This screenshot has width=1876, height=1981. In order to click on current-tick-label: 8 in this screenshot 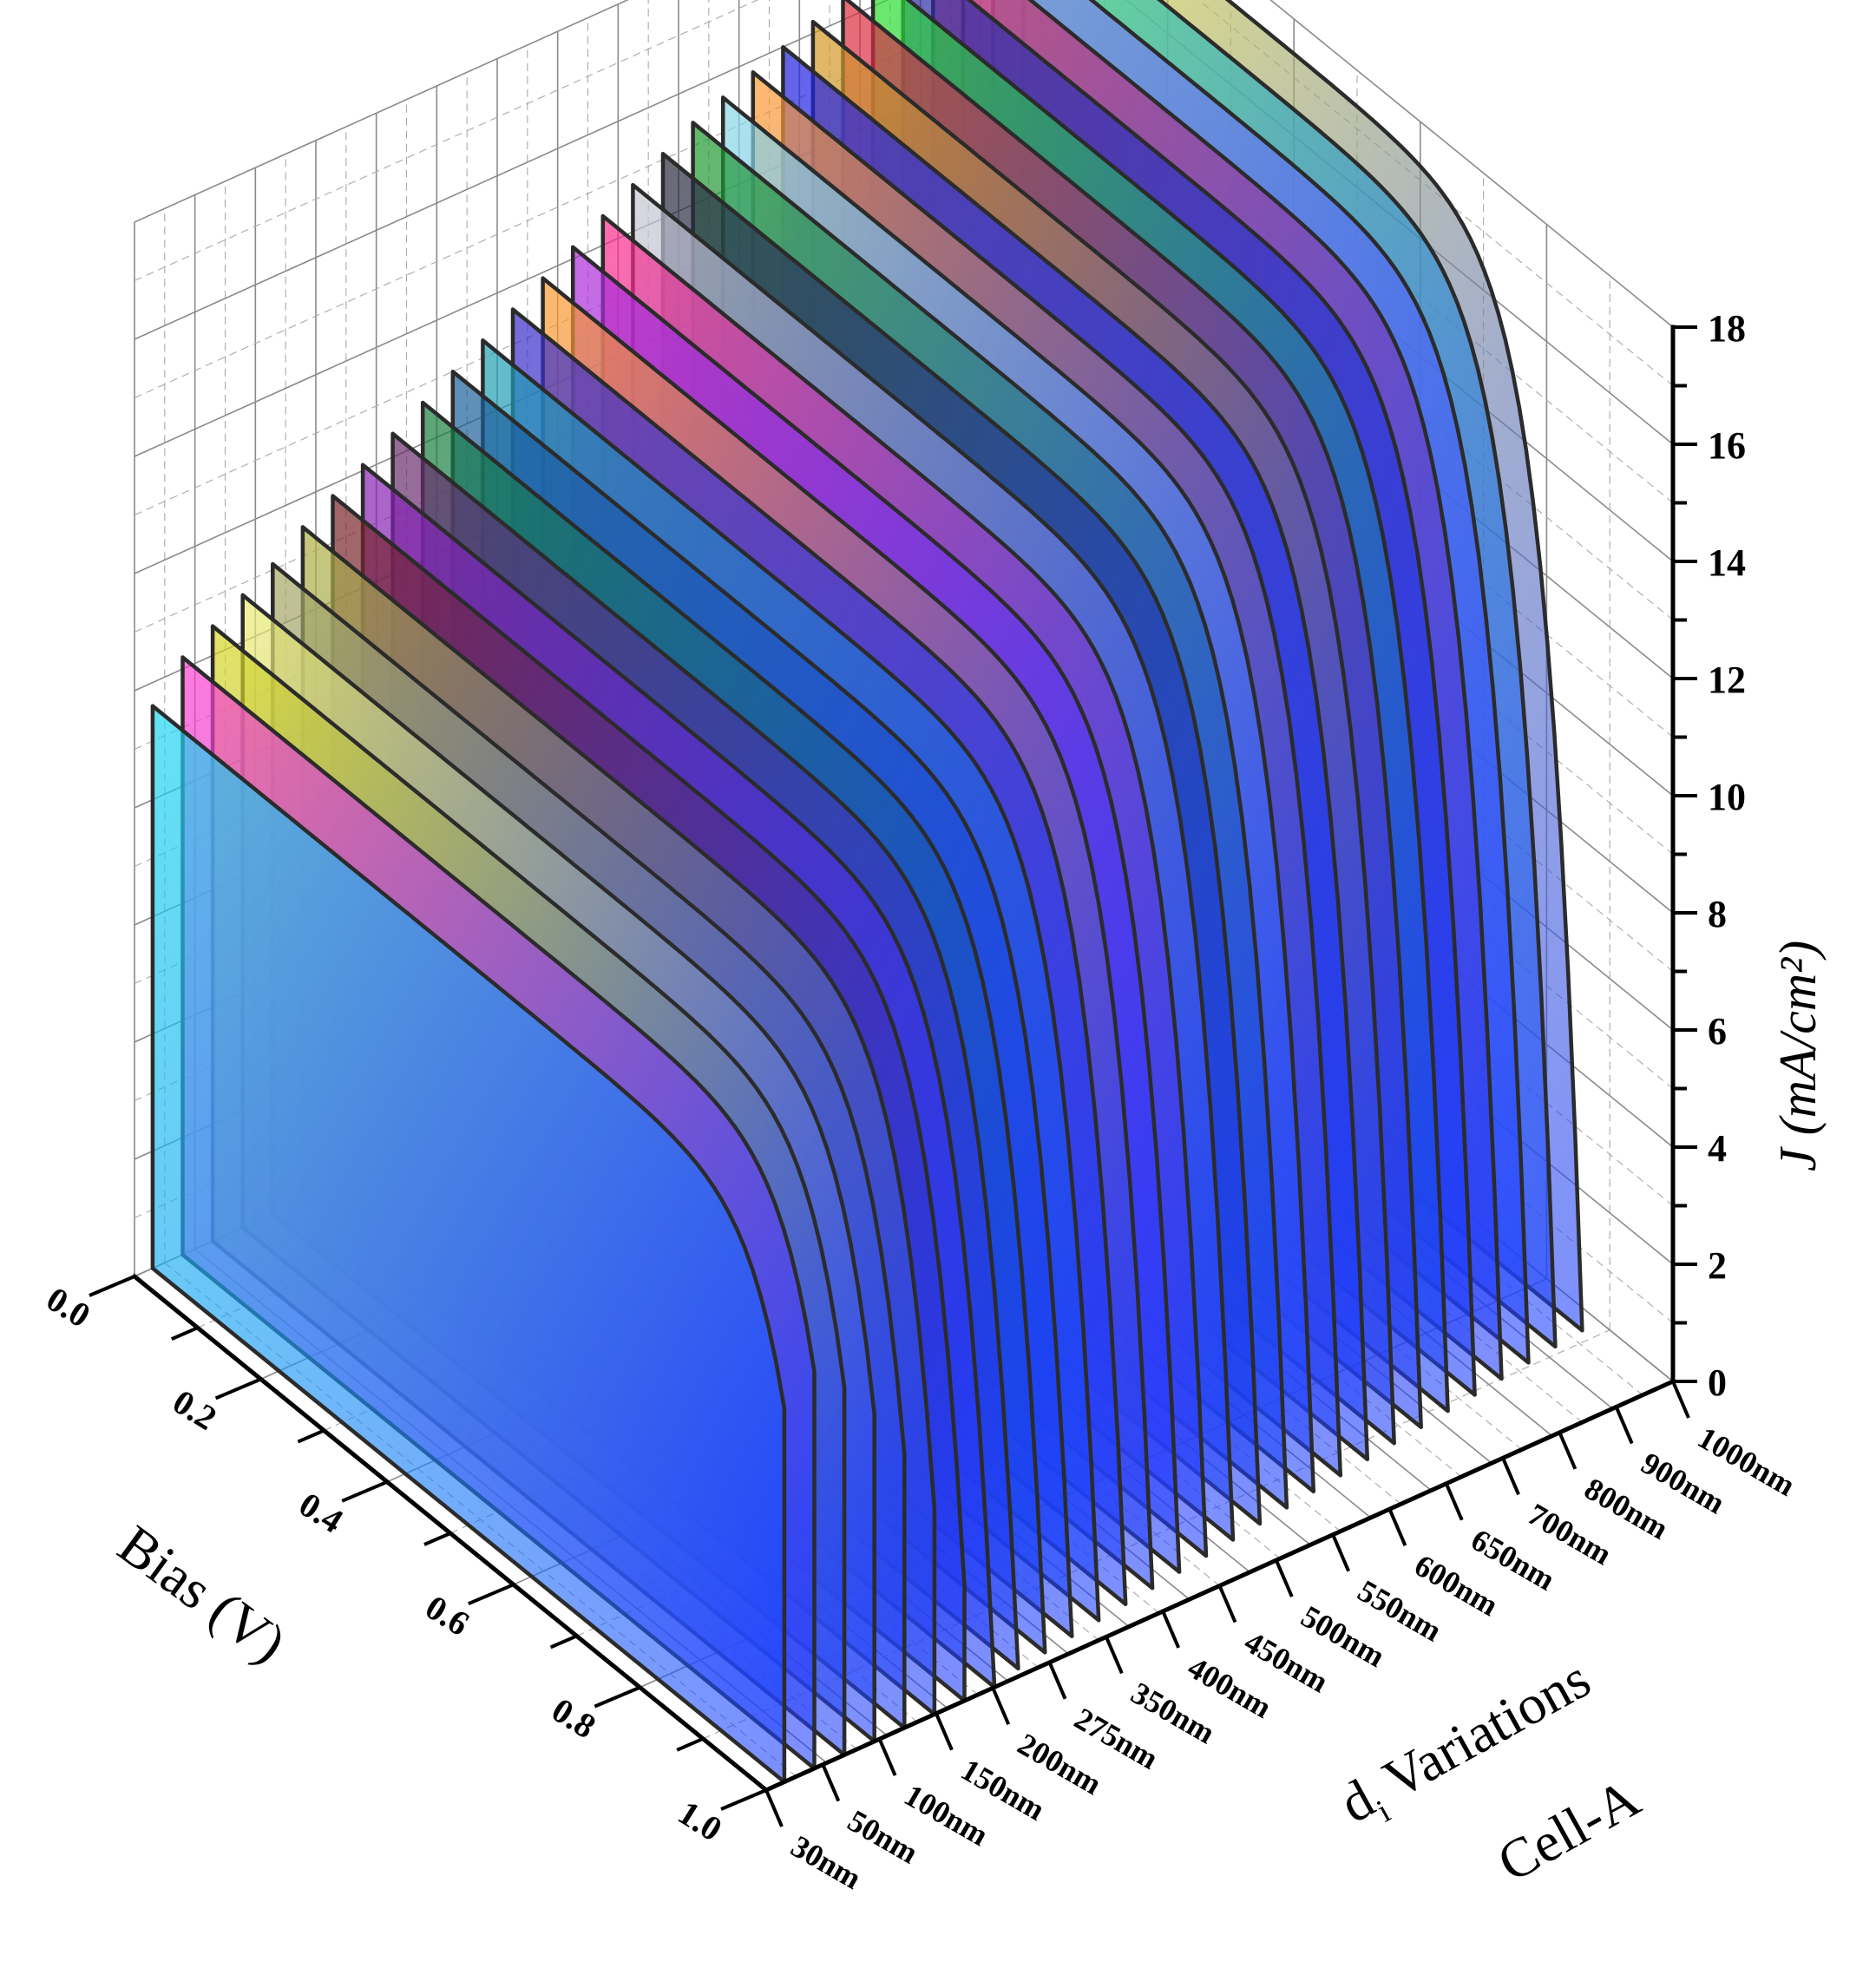, I will do `click(1717, 914)`.